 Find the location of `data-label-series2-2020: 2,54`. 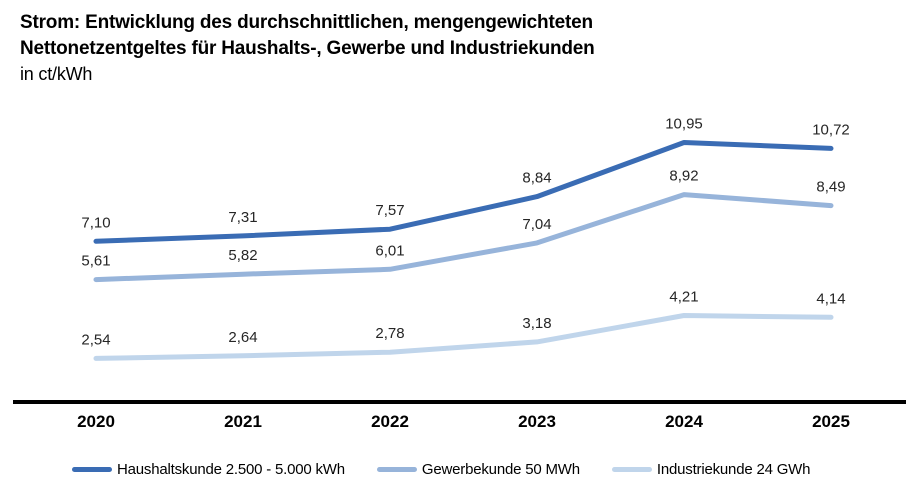

data-label-series2-2020: 2,54 is located at coordinates (95, 339).